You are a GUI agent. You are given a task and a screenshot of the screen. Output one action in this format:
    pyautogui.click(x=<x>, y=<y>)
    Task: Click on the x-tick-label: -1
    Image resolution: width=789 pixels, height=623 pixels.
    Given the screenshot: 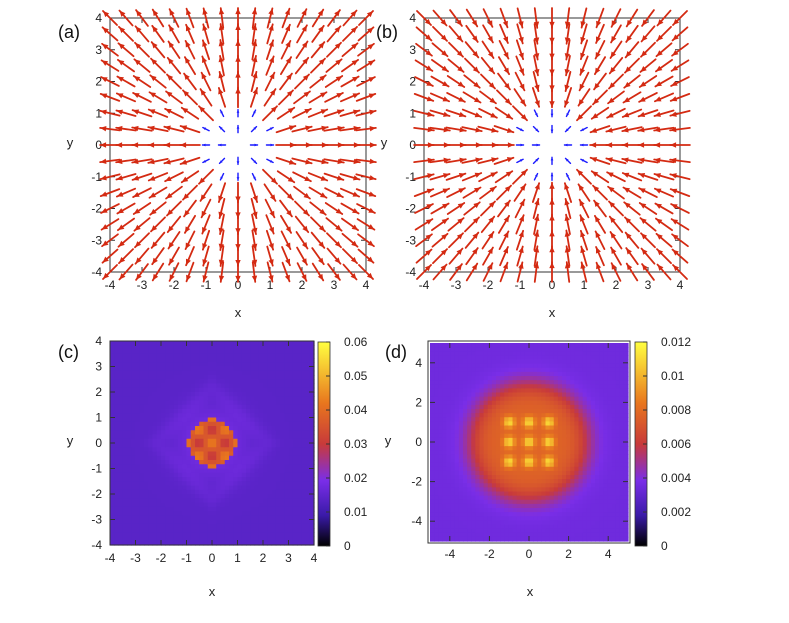 What is the action you would take?
    pyautogui.click(x=520, y=285)
    